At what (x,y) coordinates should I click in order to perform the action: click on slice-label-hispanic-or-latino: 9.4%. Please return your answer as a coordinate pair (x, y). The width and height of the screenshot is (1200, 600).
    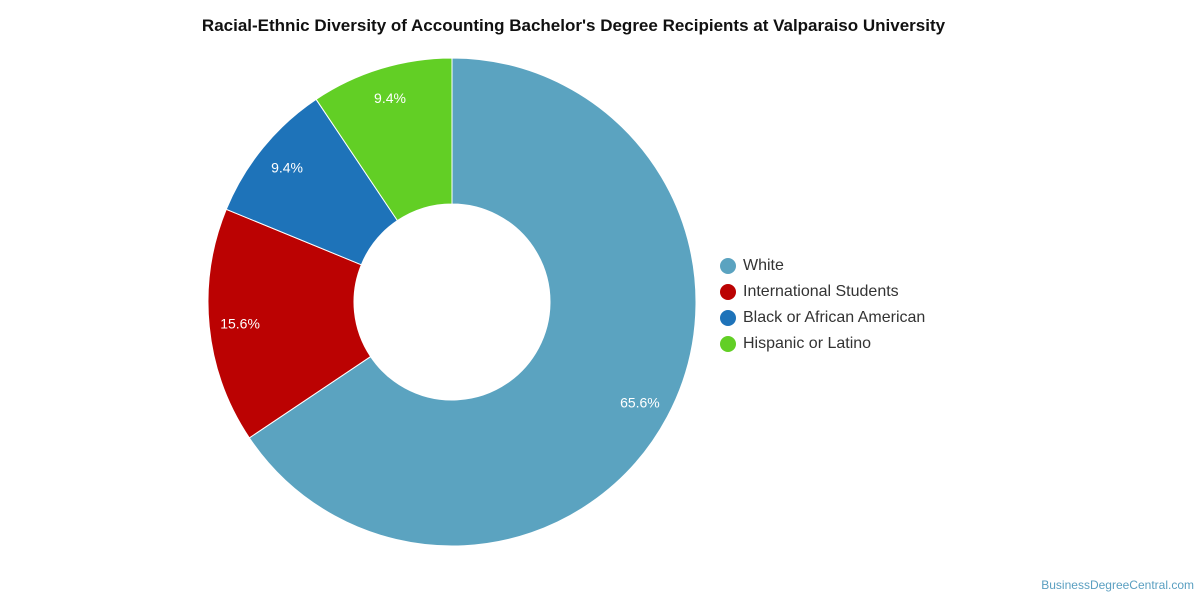
    Looking at the image, I should click on (390, 98).